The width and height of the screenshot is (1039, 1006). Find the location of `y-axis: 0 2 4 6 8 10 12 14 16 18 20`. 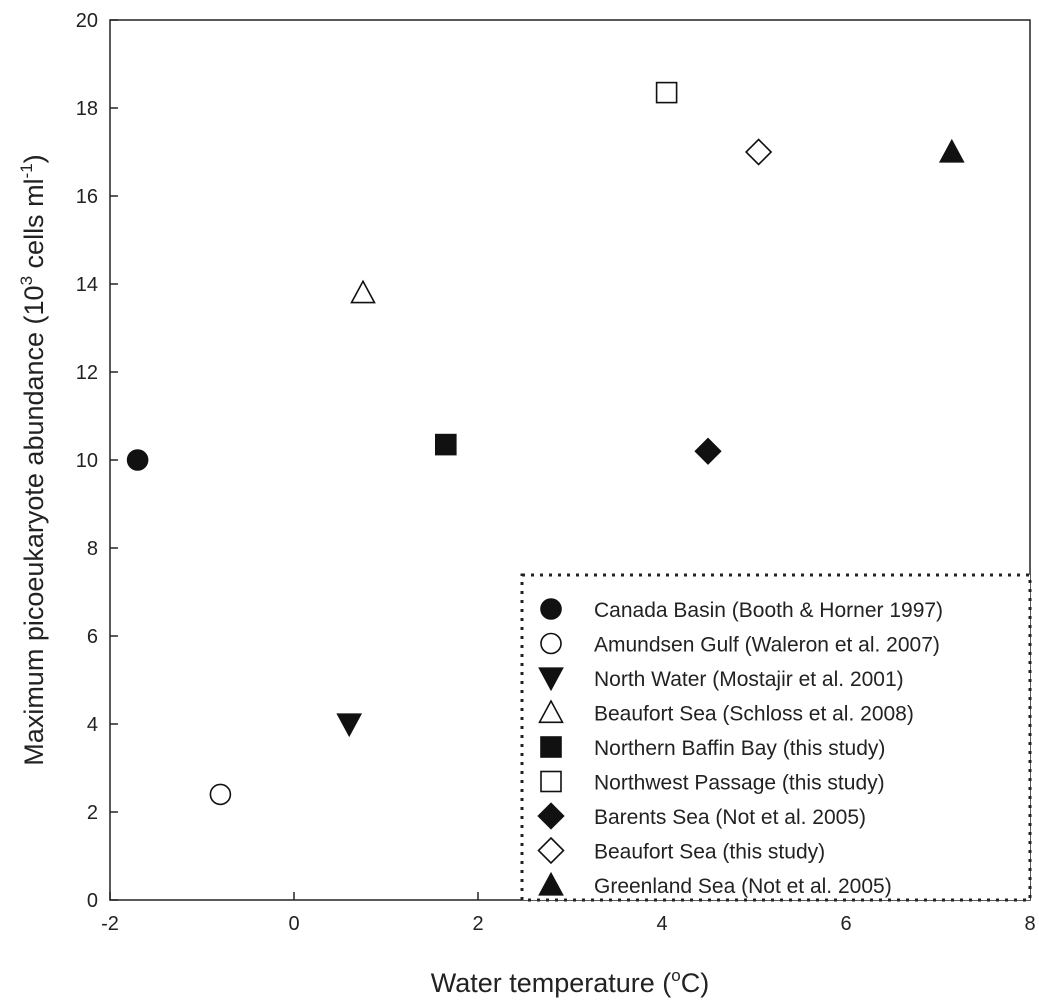

y-axis: 0 2 4 6 8 10 12 14 16 18 20 is located at coordinates (97, 461).